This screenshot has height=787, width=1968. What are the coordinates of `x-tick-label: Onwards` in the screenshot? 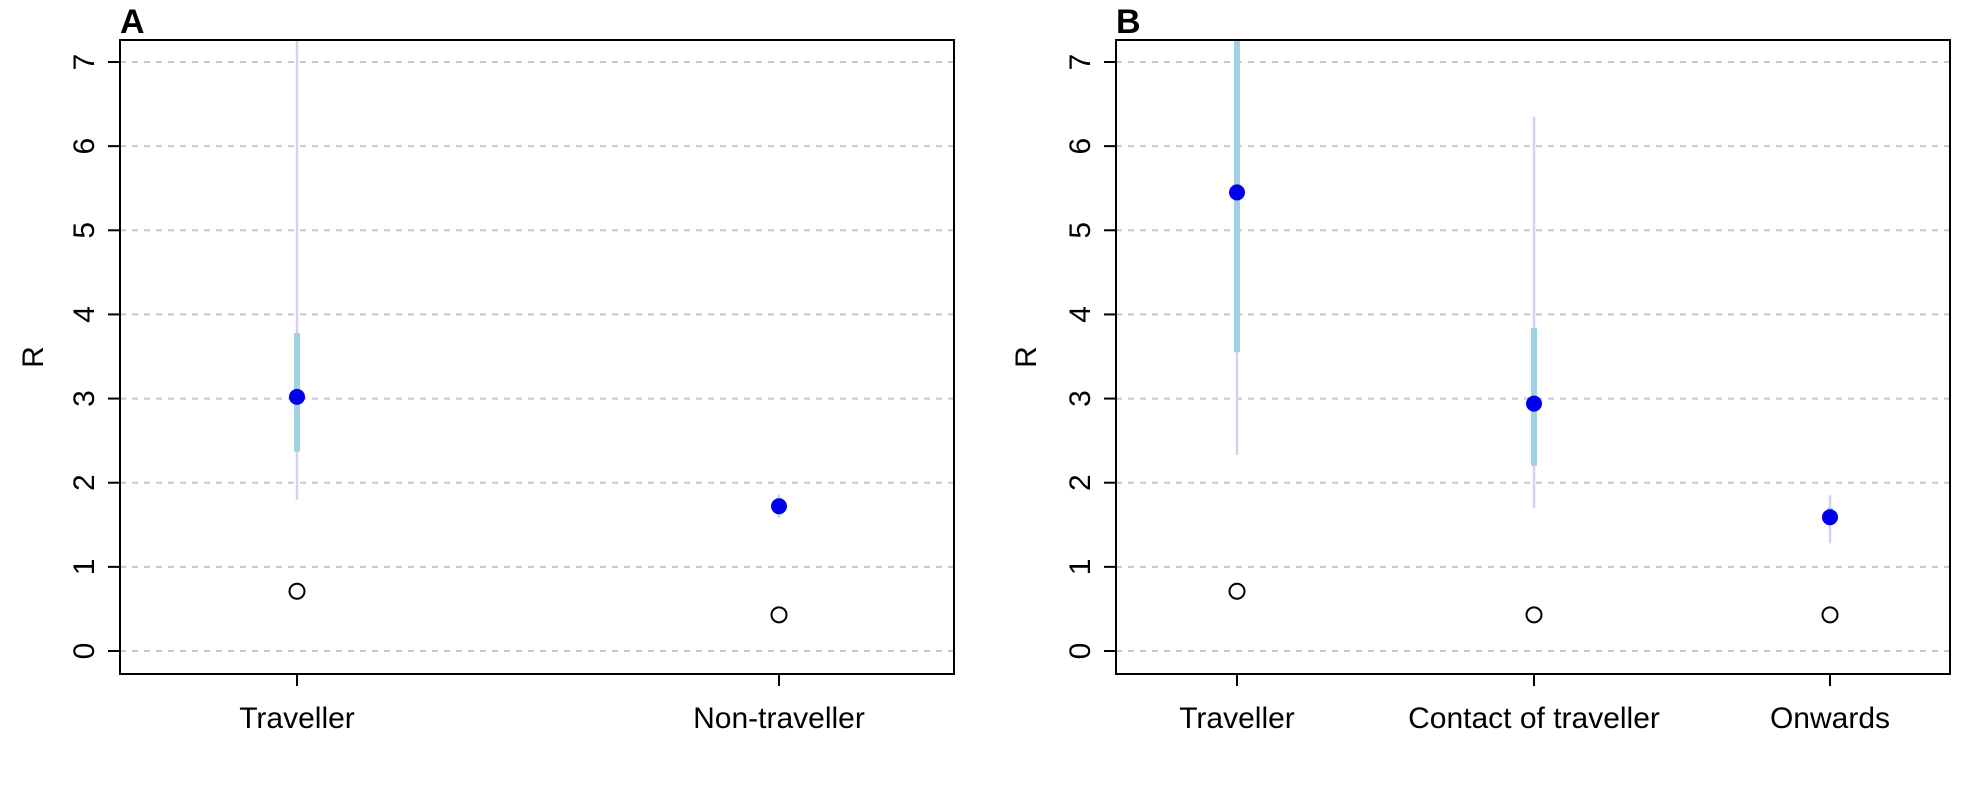 It's located at (1830, 718).